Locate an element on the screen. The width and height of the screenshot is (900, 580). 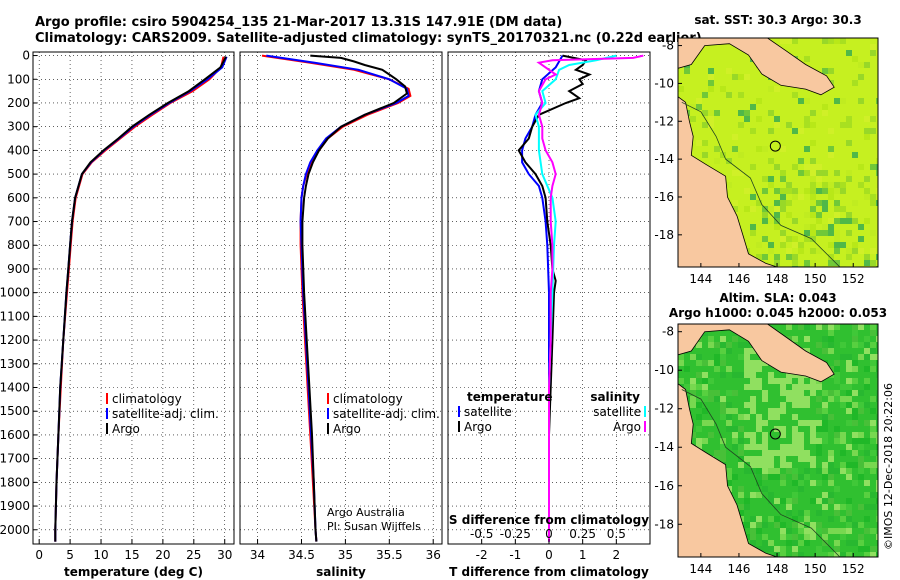
x-tick-label: -2 is located at coordinates (482, 555).